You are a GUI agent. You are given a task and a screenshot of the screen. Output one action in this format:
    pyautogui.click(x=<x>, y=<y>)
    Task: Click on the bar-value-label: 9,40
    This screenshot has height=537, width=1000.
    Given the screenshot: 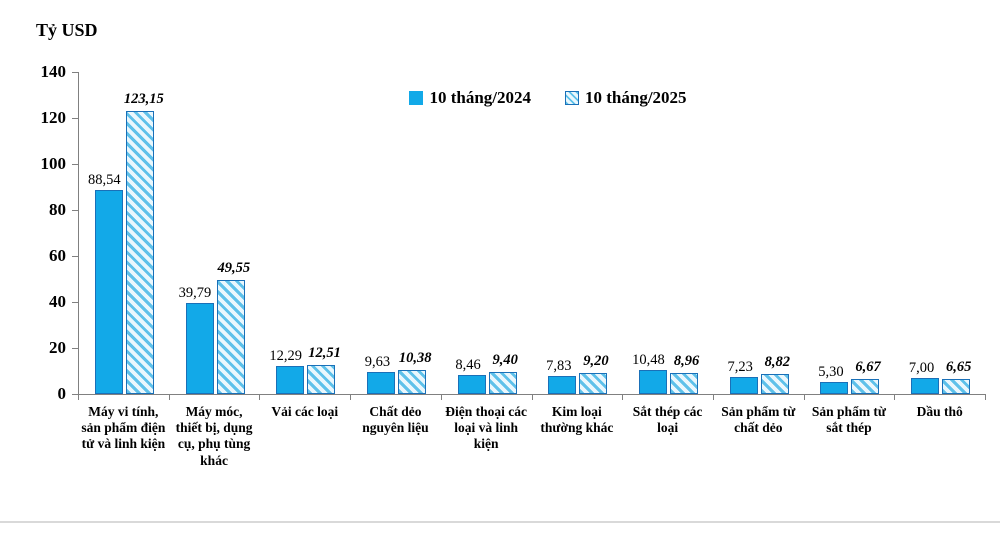 What is the action you would take?
    pyautogui.click(x=505, y=360)
    